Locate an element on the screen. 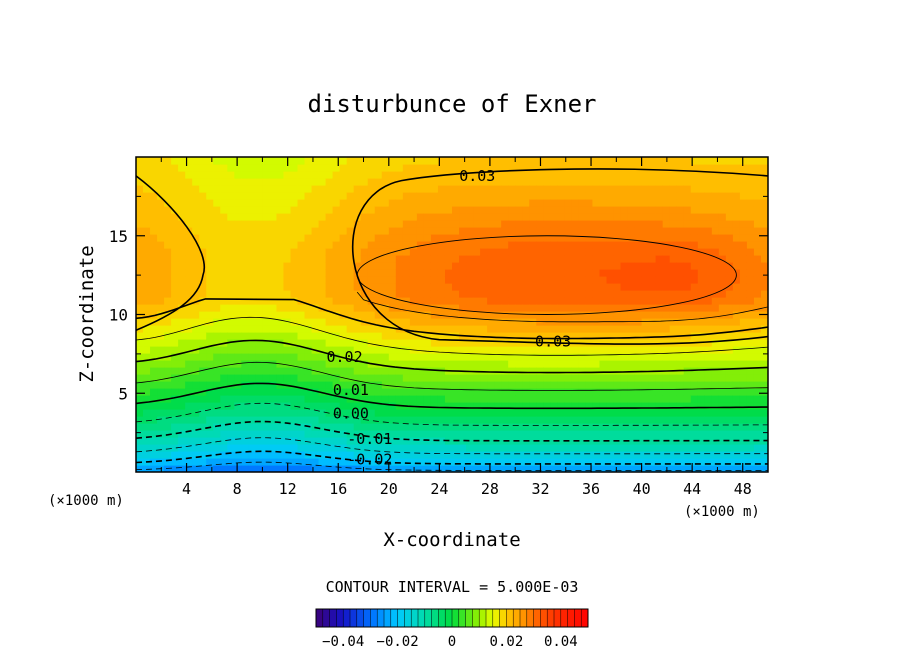 This screenshot has height=654, width=904. contour-line is located at coordinates (452, 356).